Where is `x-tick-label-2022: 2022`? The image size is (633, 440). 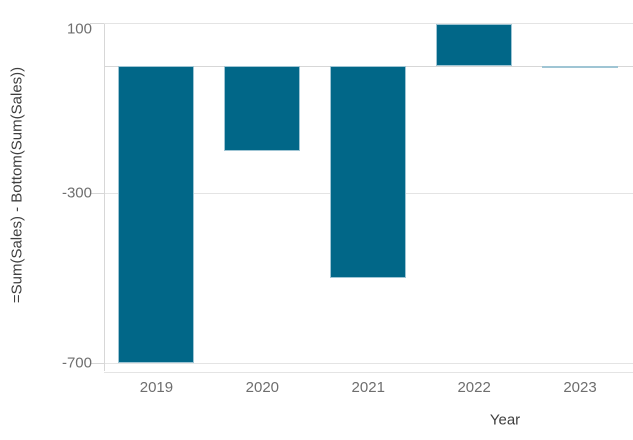 x-tick-label-2022: 2022 is located at coordinates (474, 387).